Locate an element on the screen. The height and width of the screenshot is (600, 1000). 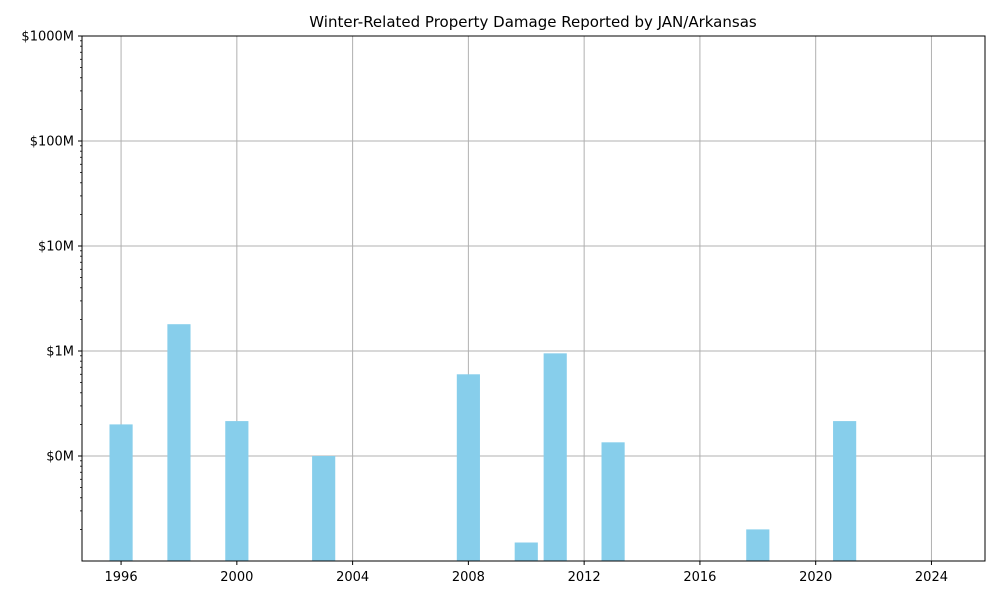
x-tick-label: 2004 is located at coordinates (352, 577).